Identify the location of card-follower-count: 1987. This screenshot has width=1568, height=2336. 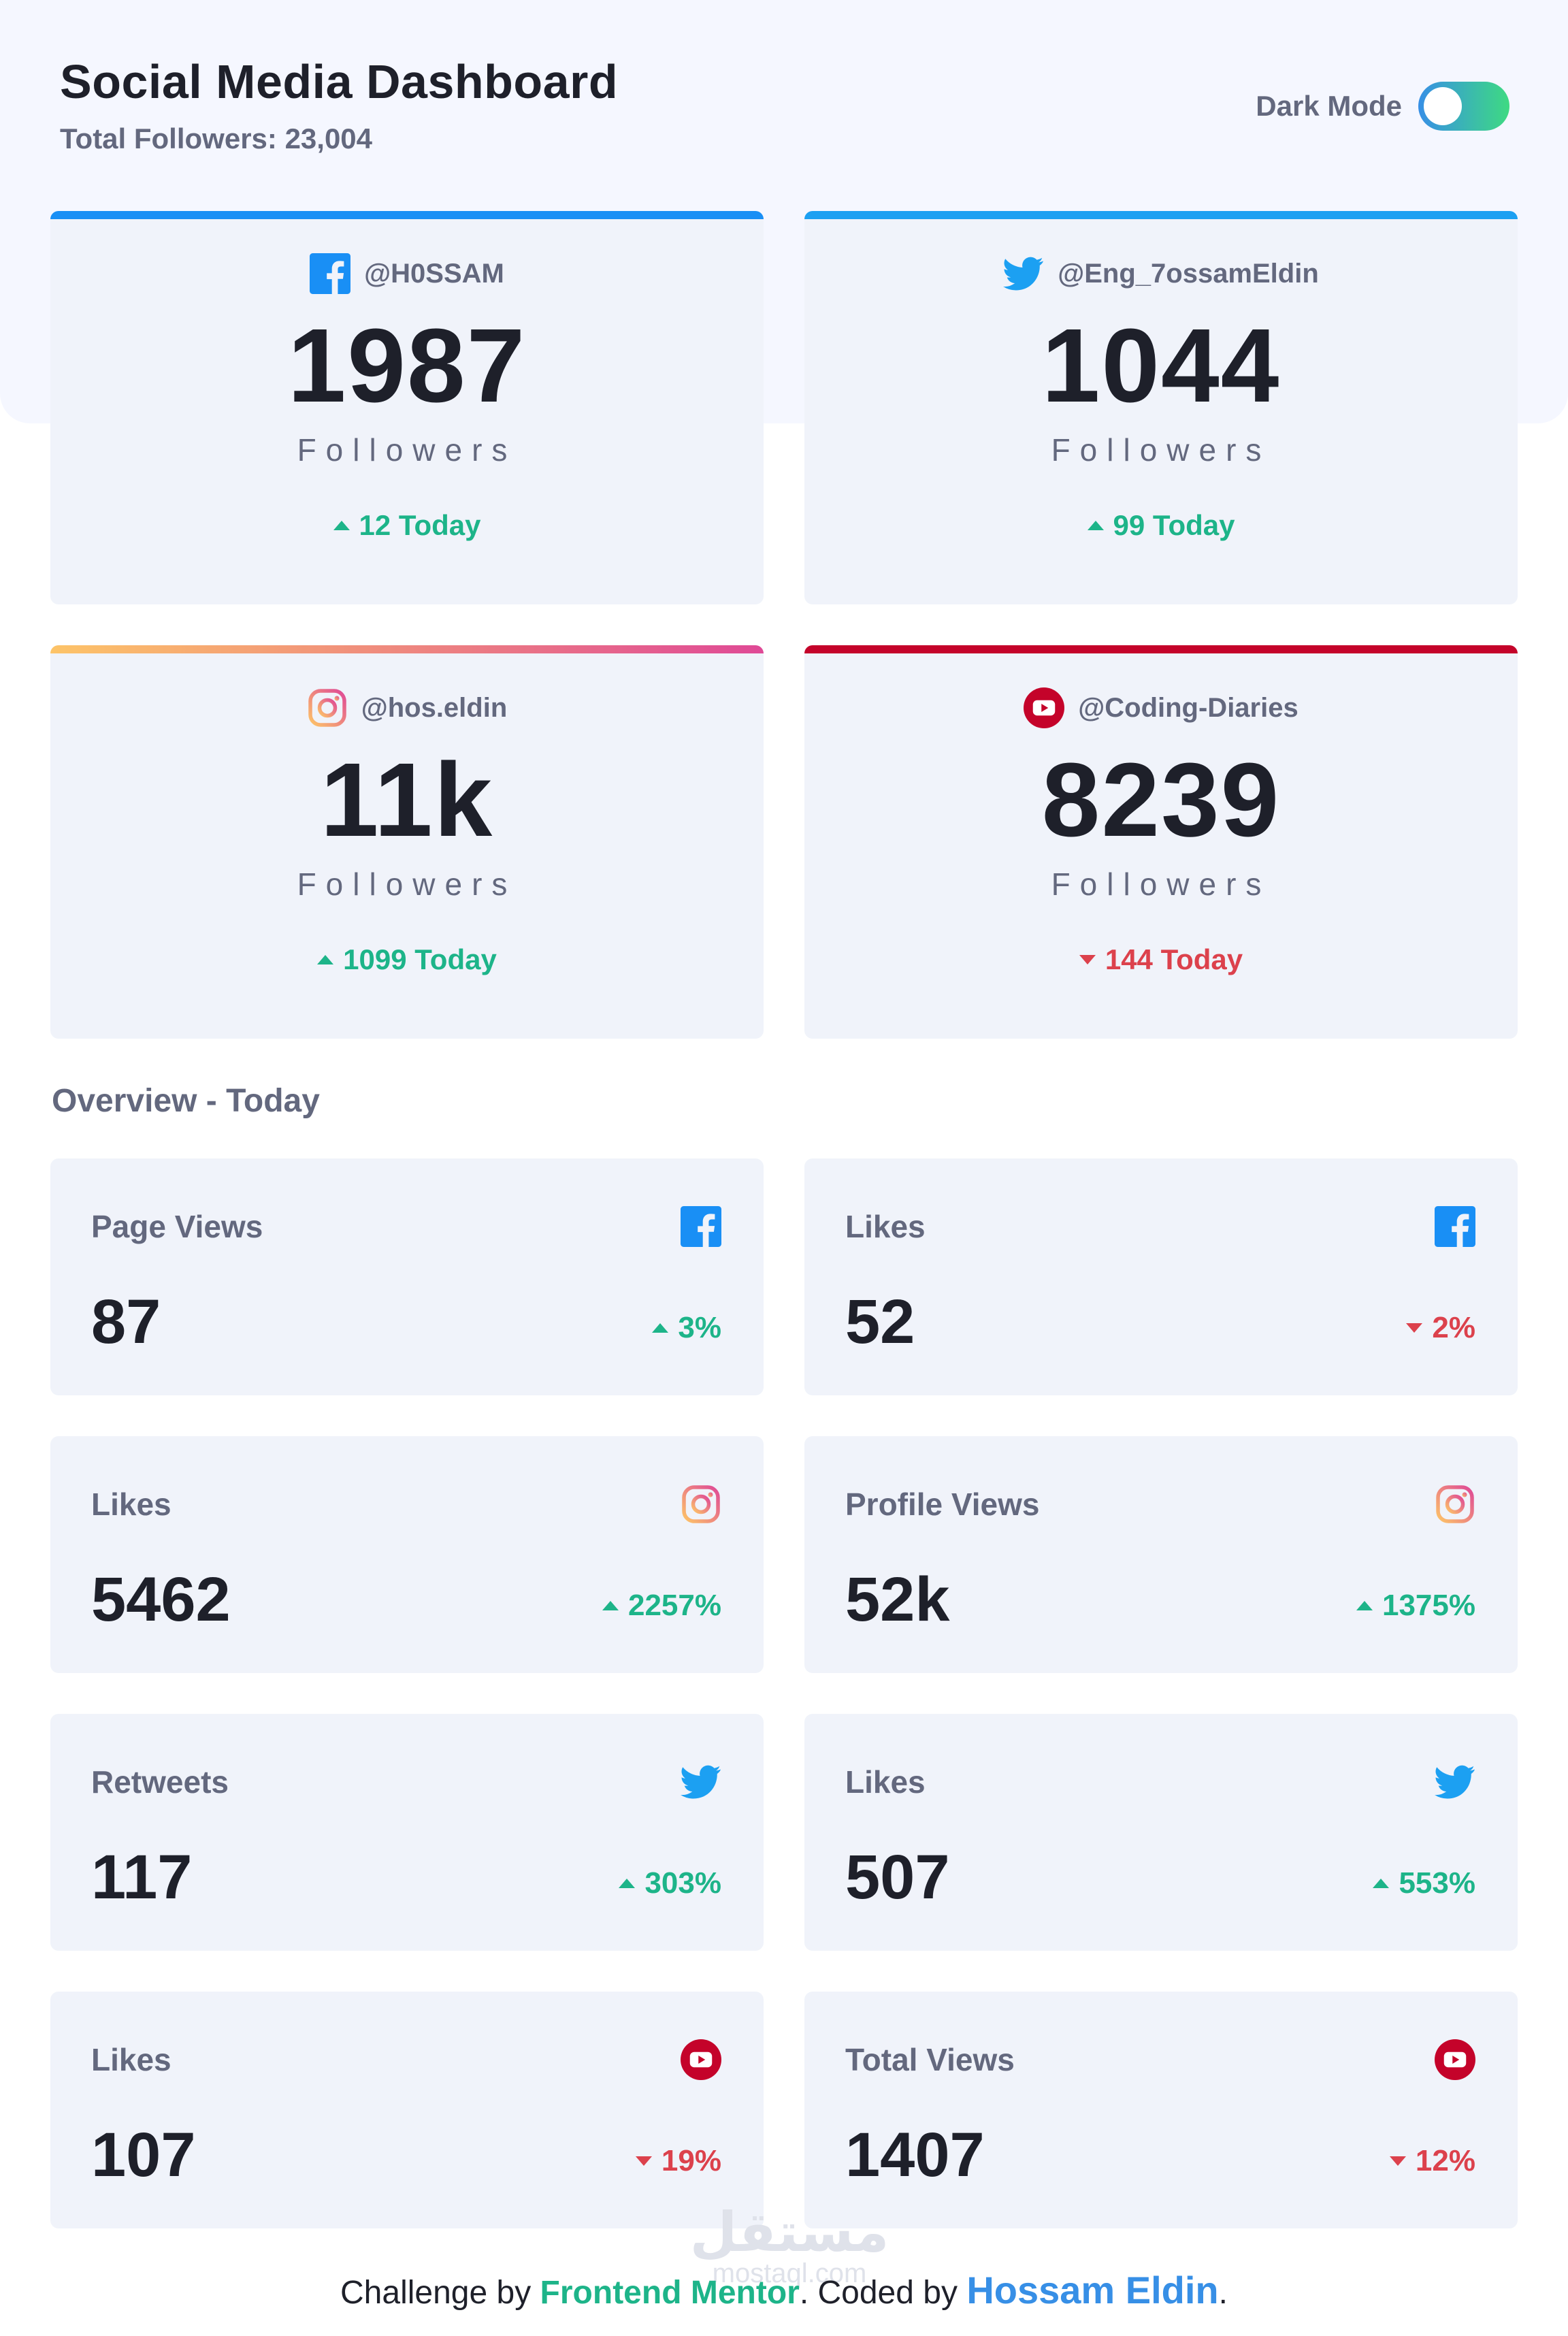
(407, 365).